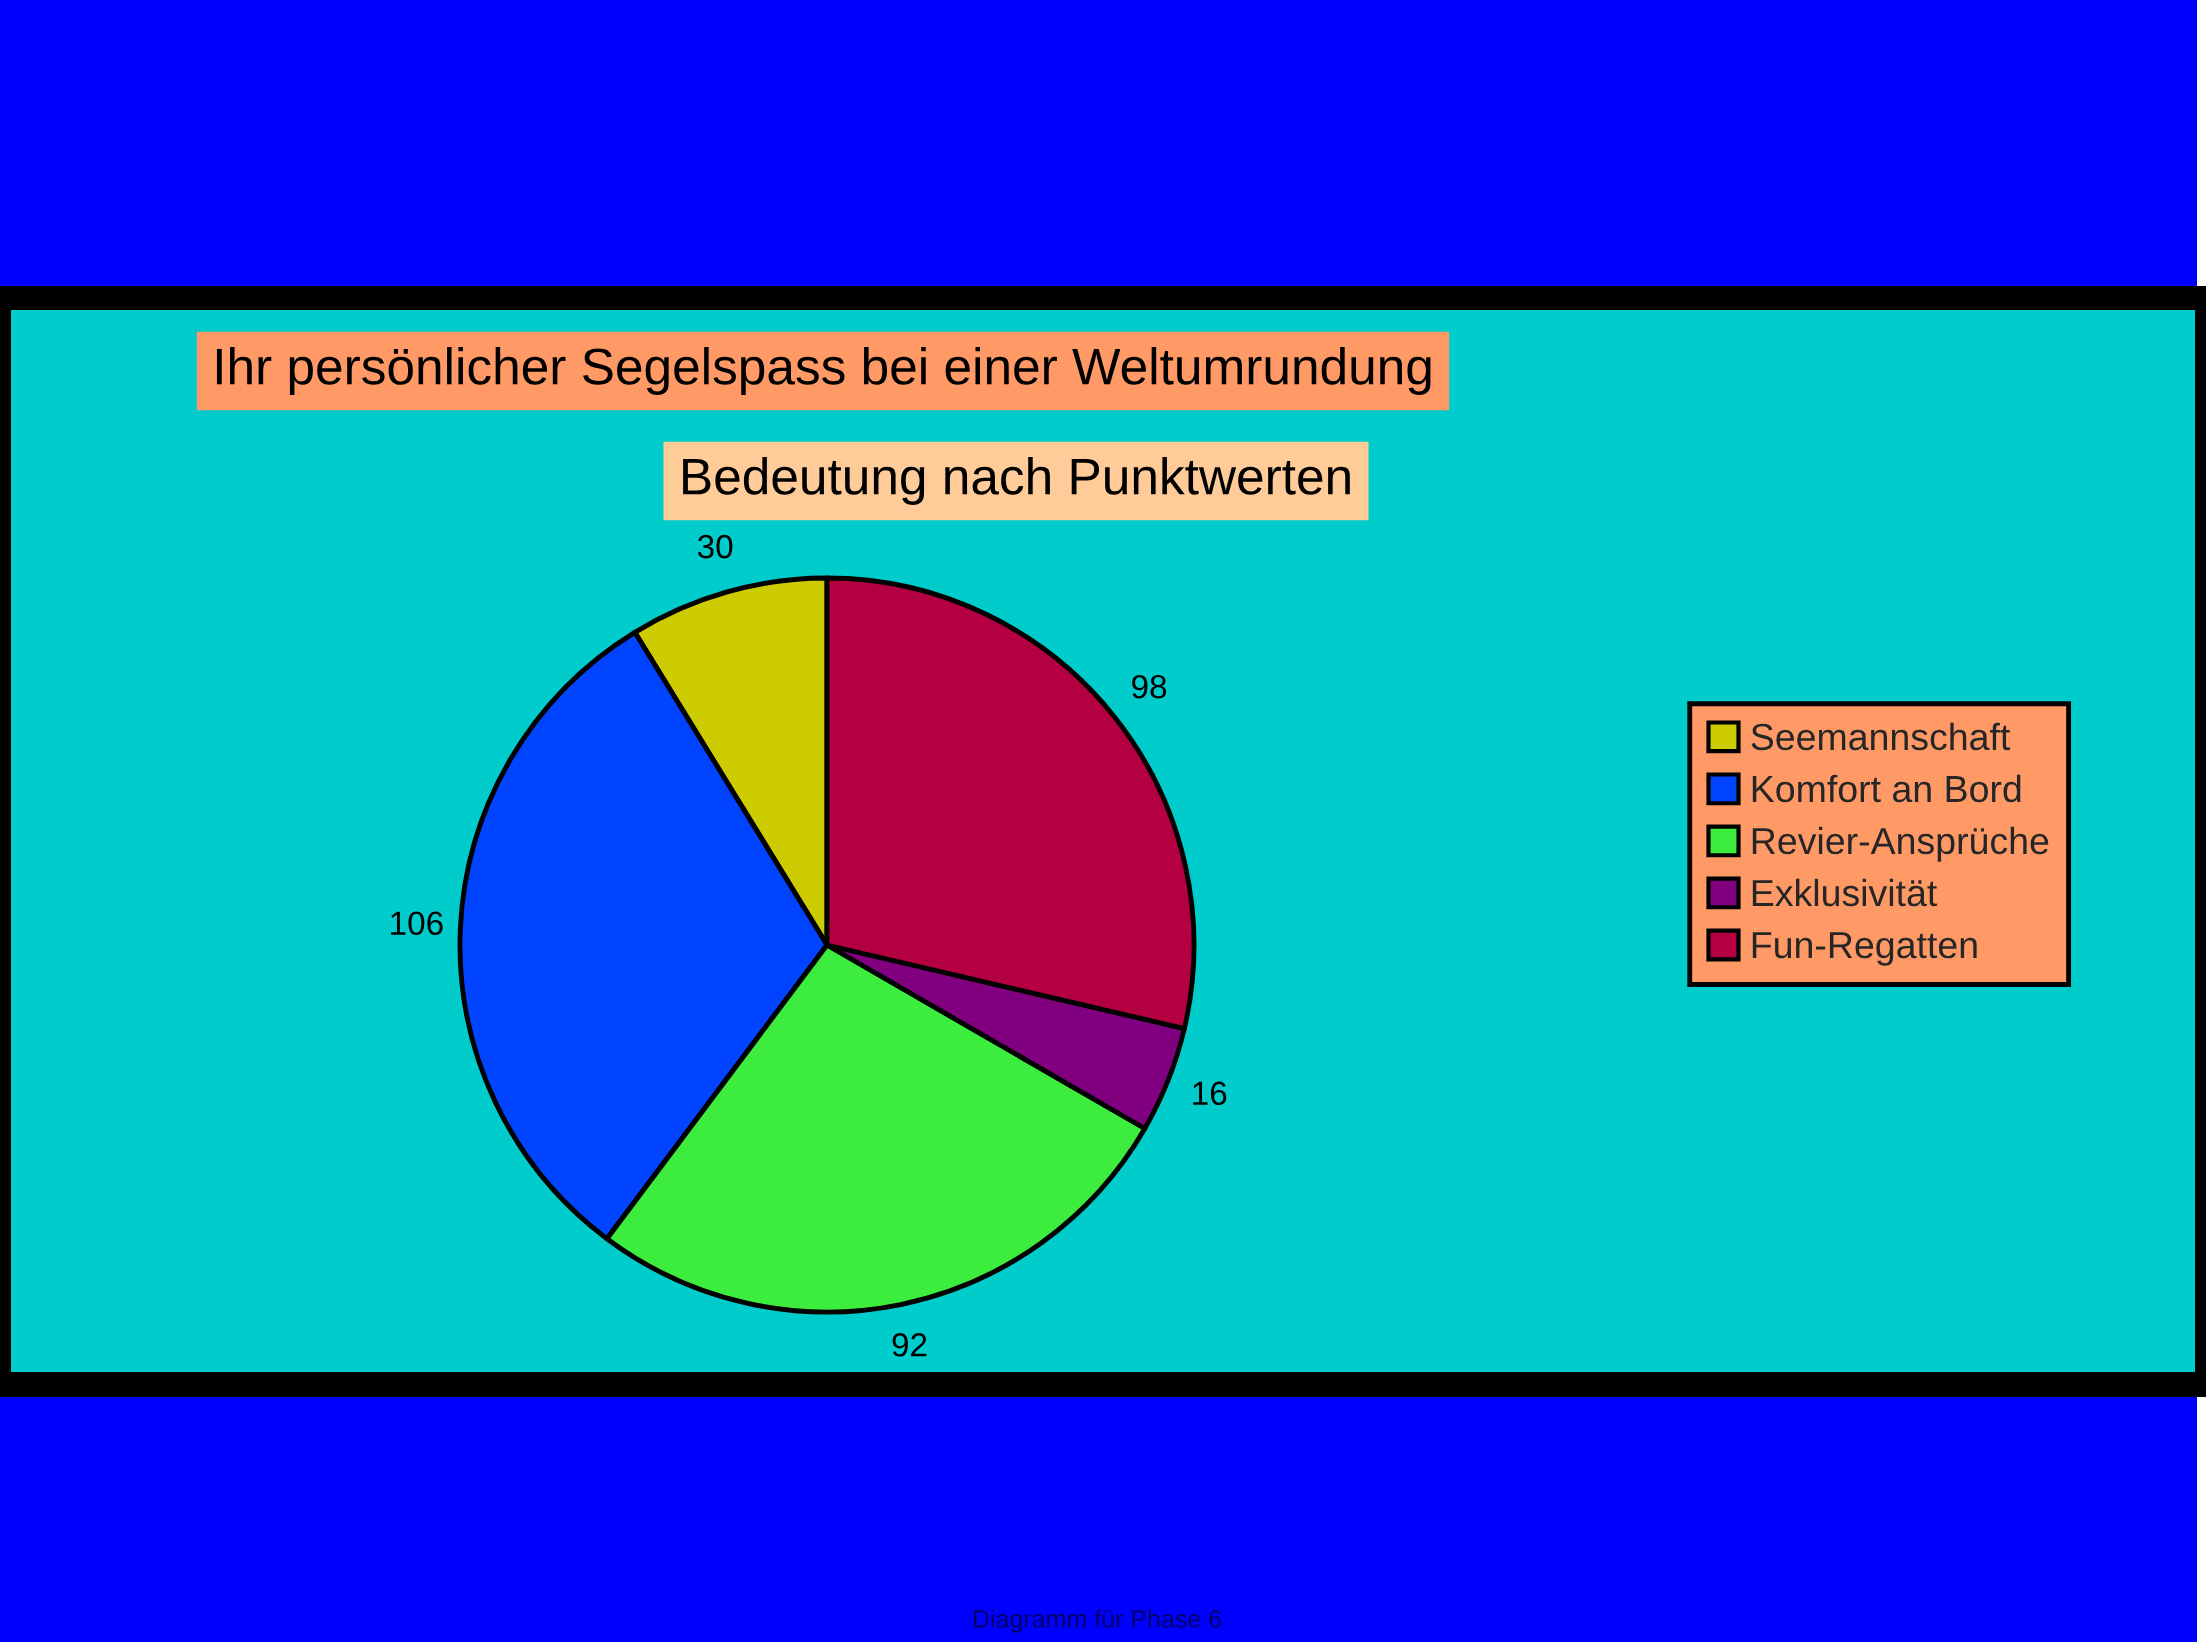  What do you see at coordinates (1149, 686) in the screenshot?
I see `data-label: 98` at bounding box center [1149, 686].